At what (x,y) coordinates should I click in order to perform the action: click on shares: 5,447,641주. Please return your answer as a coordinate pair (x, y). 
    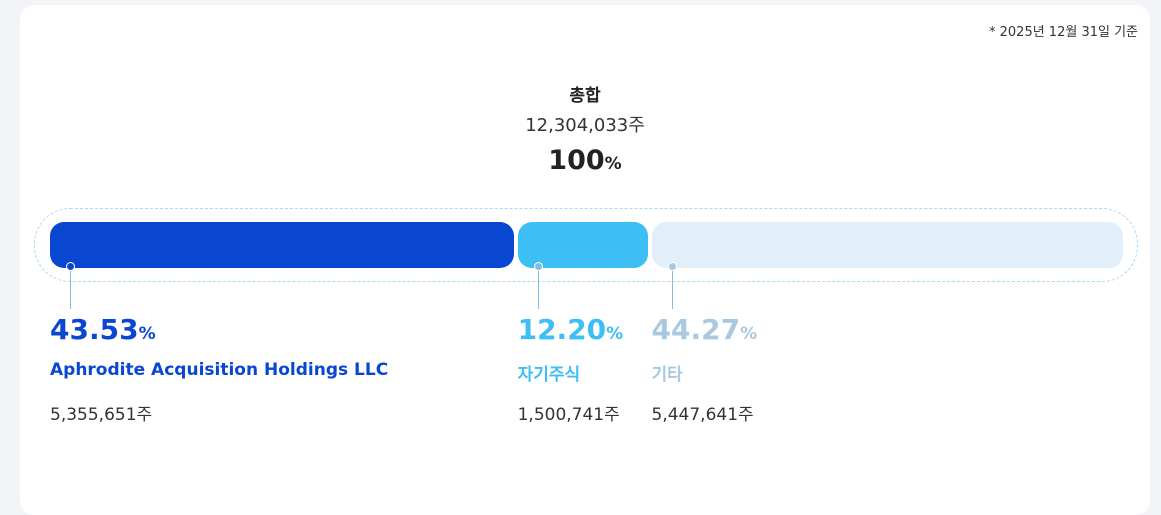
    Looking at the image, I should click on (702, 415).